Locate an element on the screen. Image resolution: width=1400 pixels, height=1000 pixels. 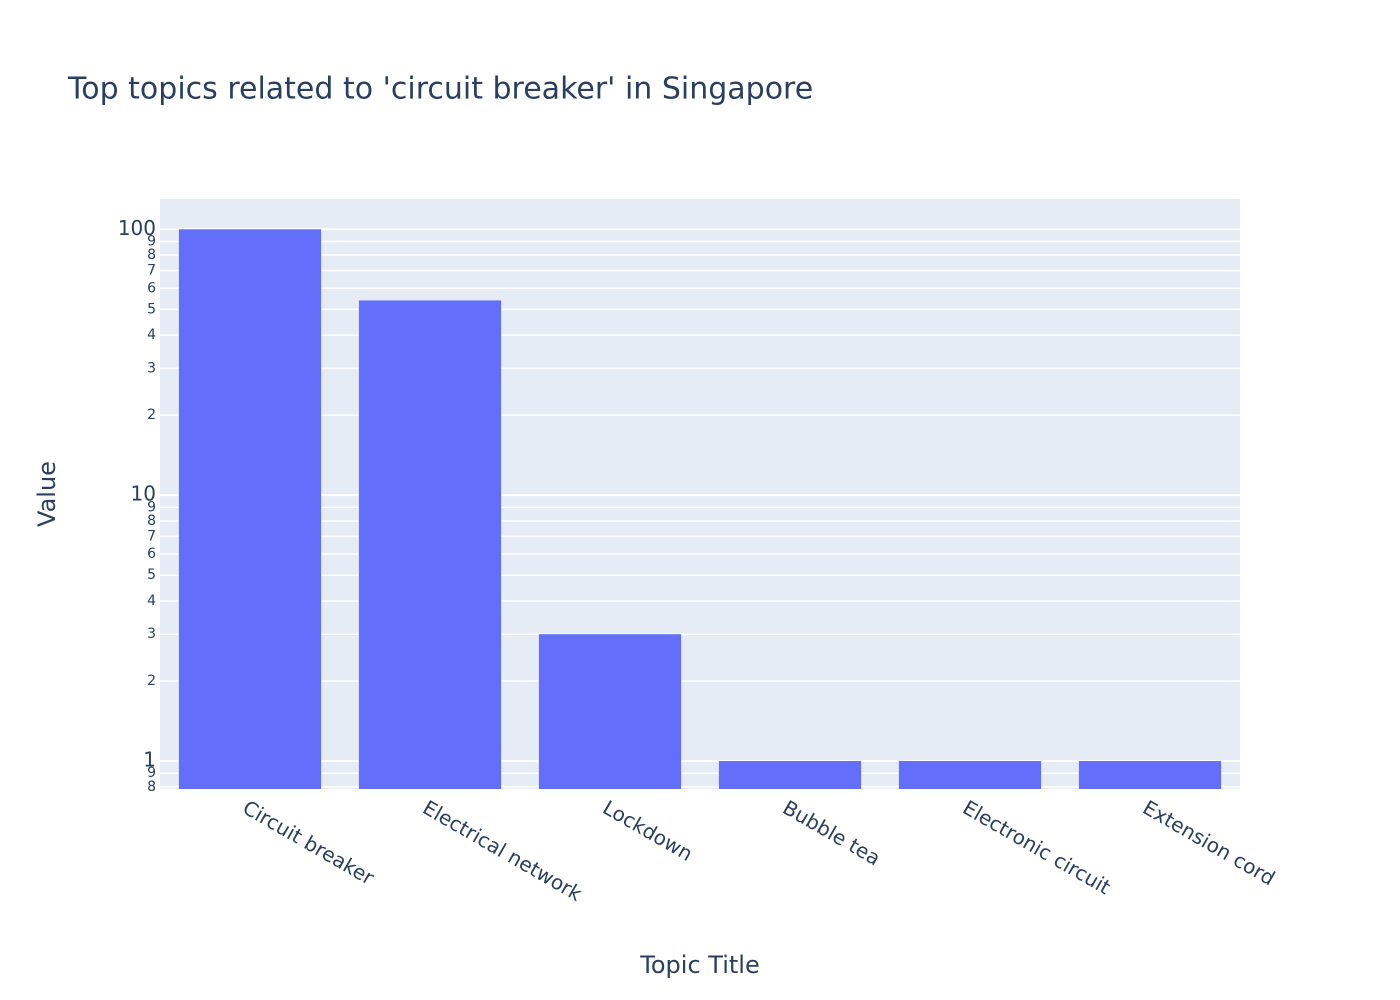
x-tick-label: Bubble tea is located at coordinates (832, 832).